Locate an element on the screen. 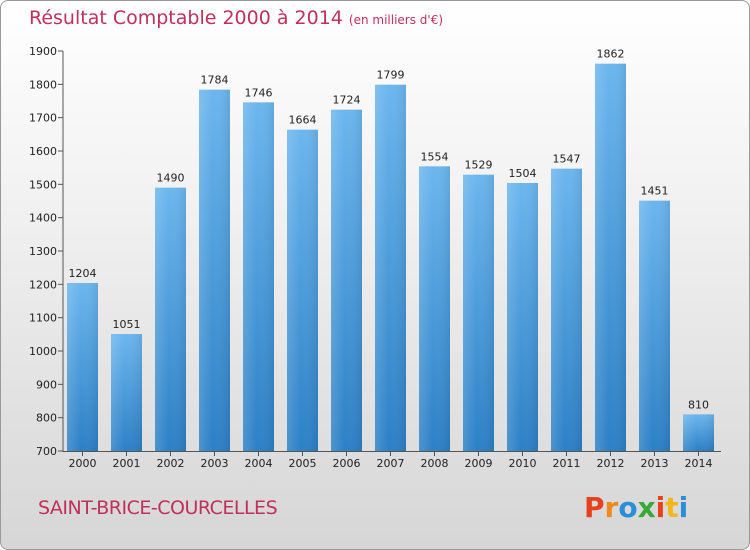 This screenshot has width=750, height=550. town-name: SAINT-BRICE-COURCELLES is located at coordinates (158, 508).